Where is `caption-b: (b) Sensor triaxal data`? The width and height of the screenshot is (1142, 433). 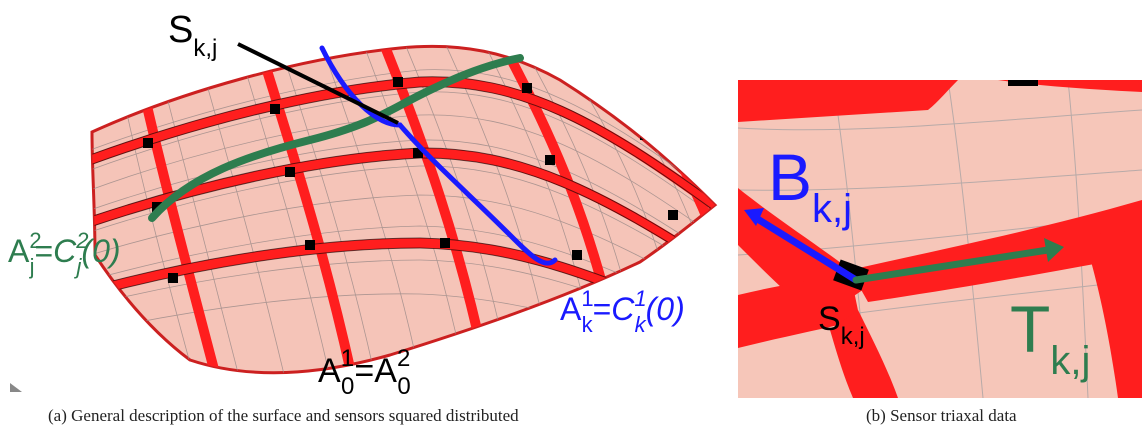 caption-b: (b) Sensor triaxal data is located at coordinates (941, 415).